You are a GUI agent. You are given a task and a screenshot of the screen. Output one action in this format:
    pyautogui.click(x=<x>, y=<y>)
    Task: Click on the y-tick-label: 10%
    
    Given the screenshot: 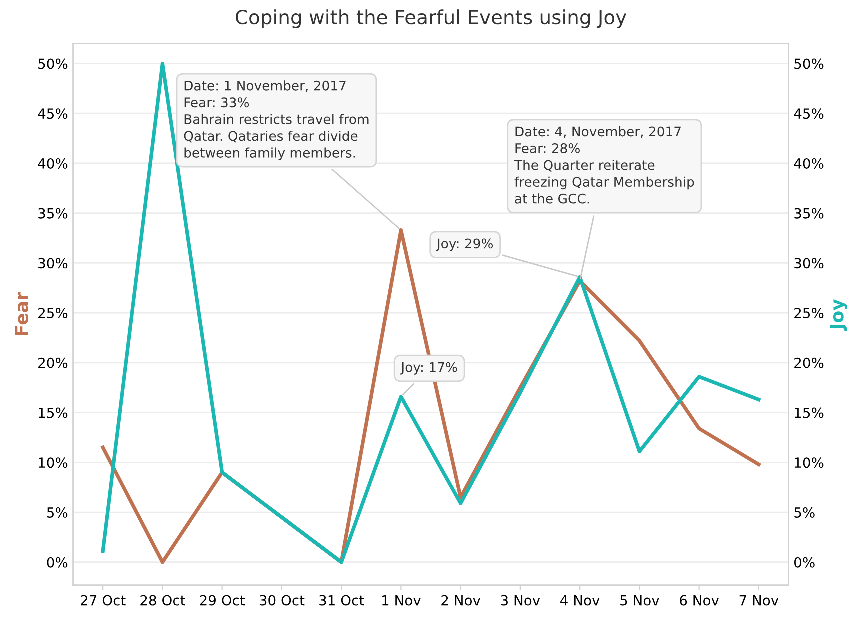 What is the action you would take?
    pyautogui.click(x=53, y=463)
    